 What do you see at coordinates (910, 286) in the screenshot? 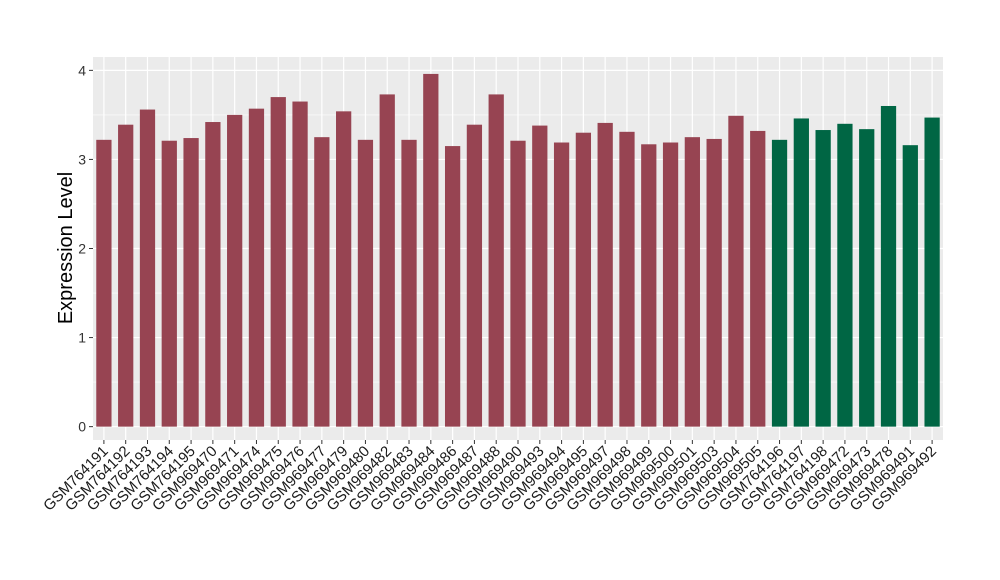
I see `bar-GSM969491` at bounding box center [910, 286].